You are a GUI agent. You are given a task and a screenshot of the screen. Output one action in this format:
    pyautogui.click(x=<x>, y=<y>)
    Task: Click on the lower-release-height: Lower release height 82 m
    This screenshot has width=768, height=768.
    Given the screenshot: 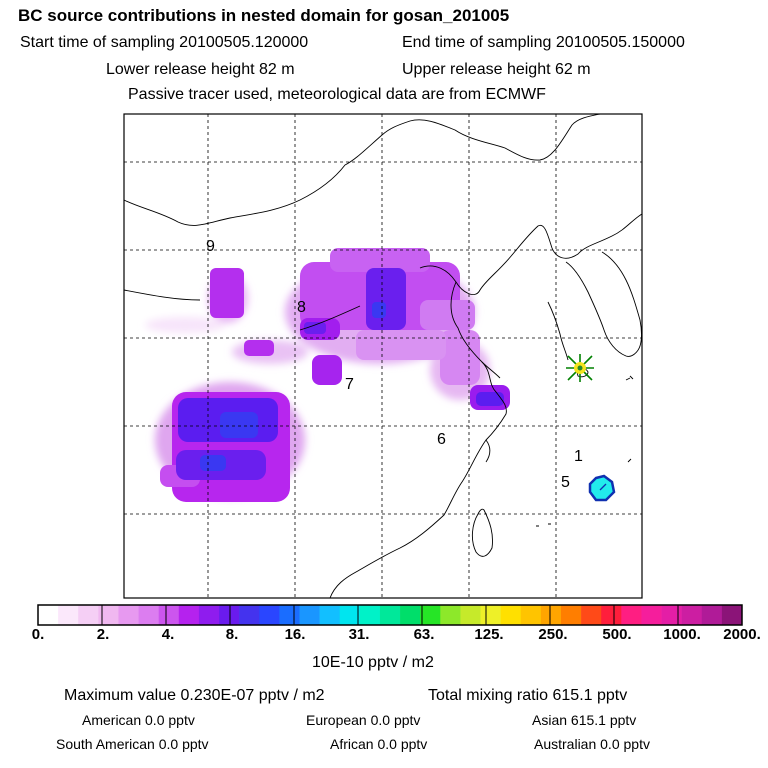 What is the action you would take?
    pyautogui.click(x=200, y=69)
    